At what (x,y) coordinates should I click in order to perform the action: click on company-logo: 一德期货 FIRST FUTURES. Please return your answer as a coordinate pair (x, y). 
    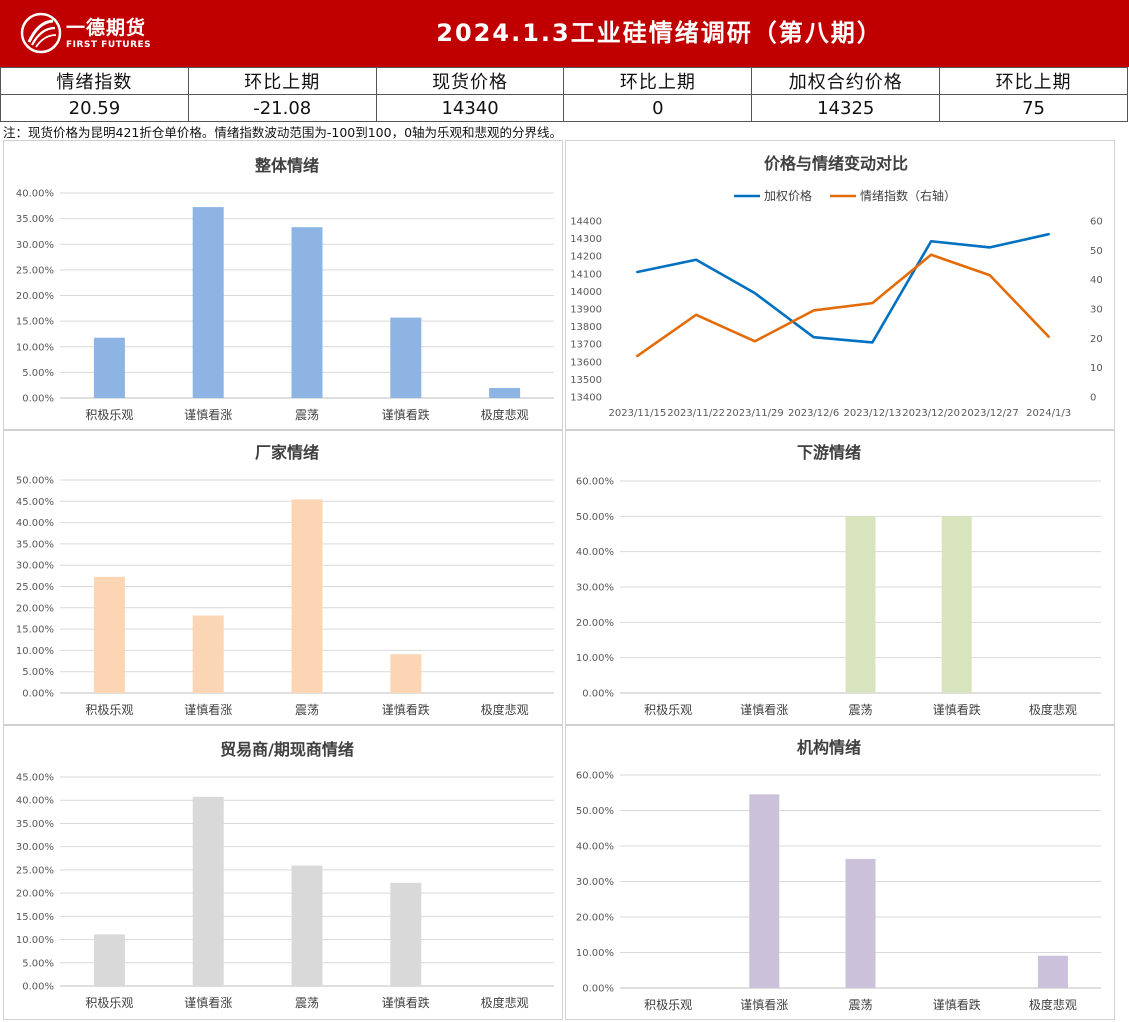
    Looking at the image, I should click on (98, 34).